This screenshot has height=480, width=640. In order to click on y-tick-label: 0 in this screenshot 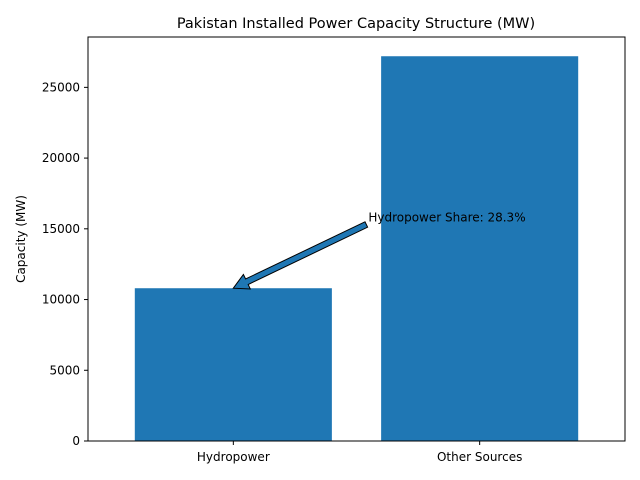, I will do `click(76, 441)`.